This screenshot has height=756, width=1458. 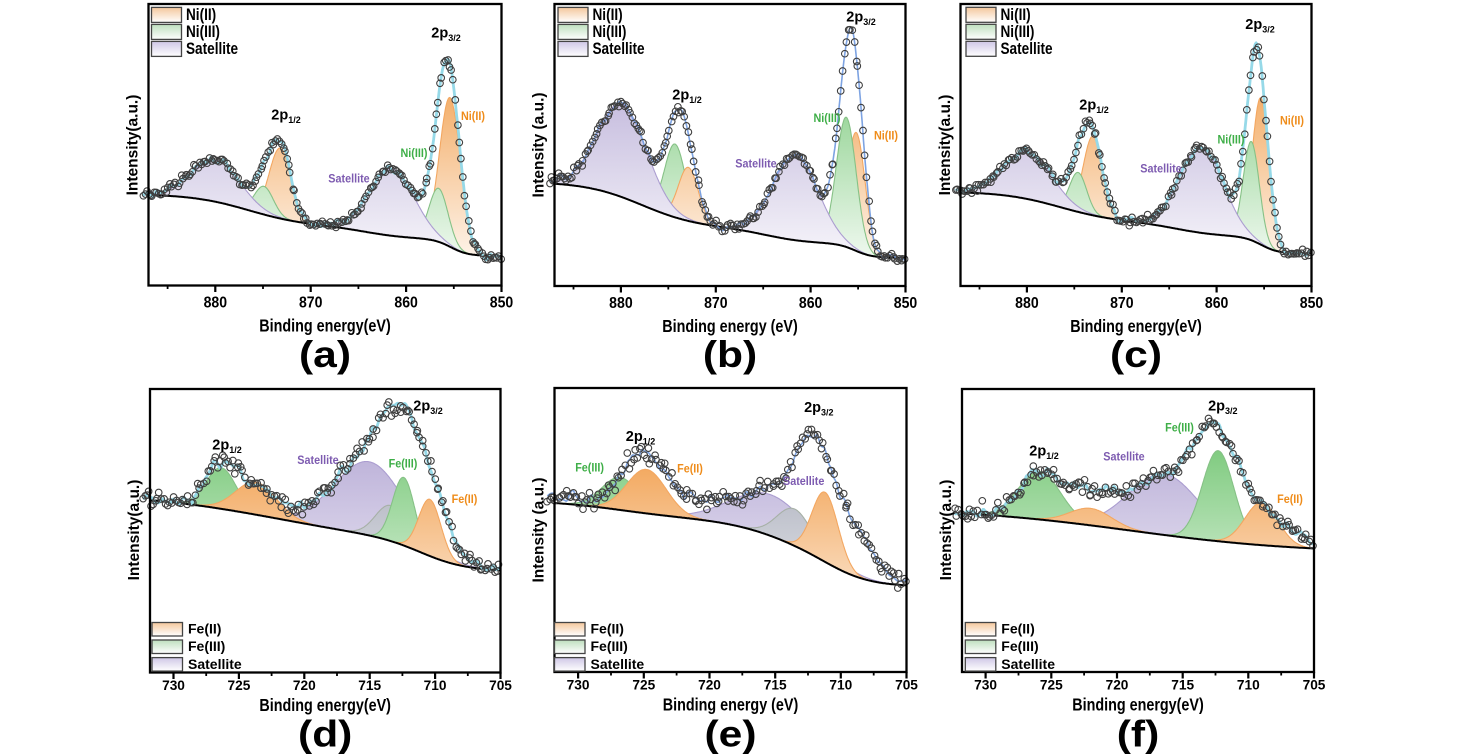 What do you see at coordinates (730, 355) in the screenshot?
I see `svg-text: (b)` at bounding box center [730, 355].